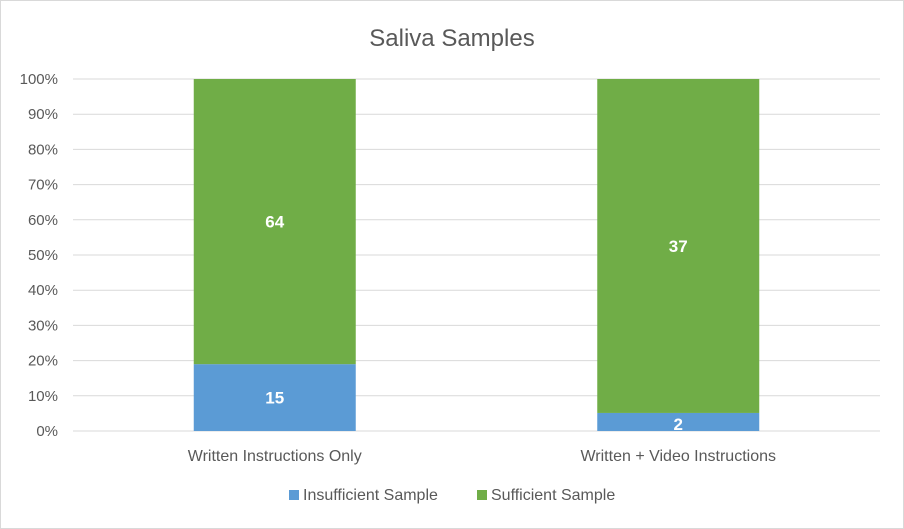 Image resolution: width=904 pixels, height=529 pixels. What do you see at coordinates (678, 456) in the screenshot?
I see `x-category-label: Written + Video Instructions` at bounding box center [678, 456].